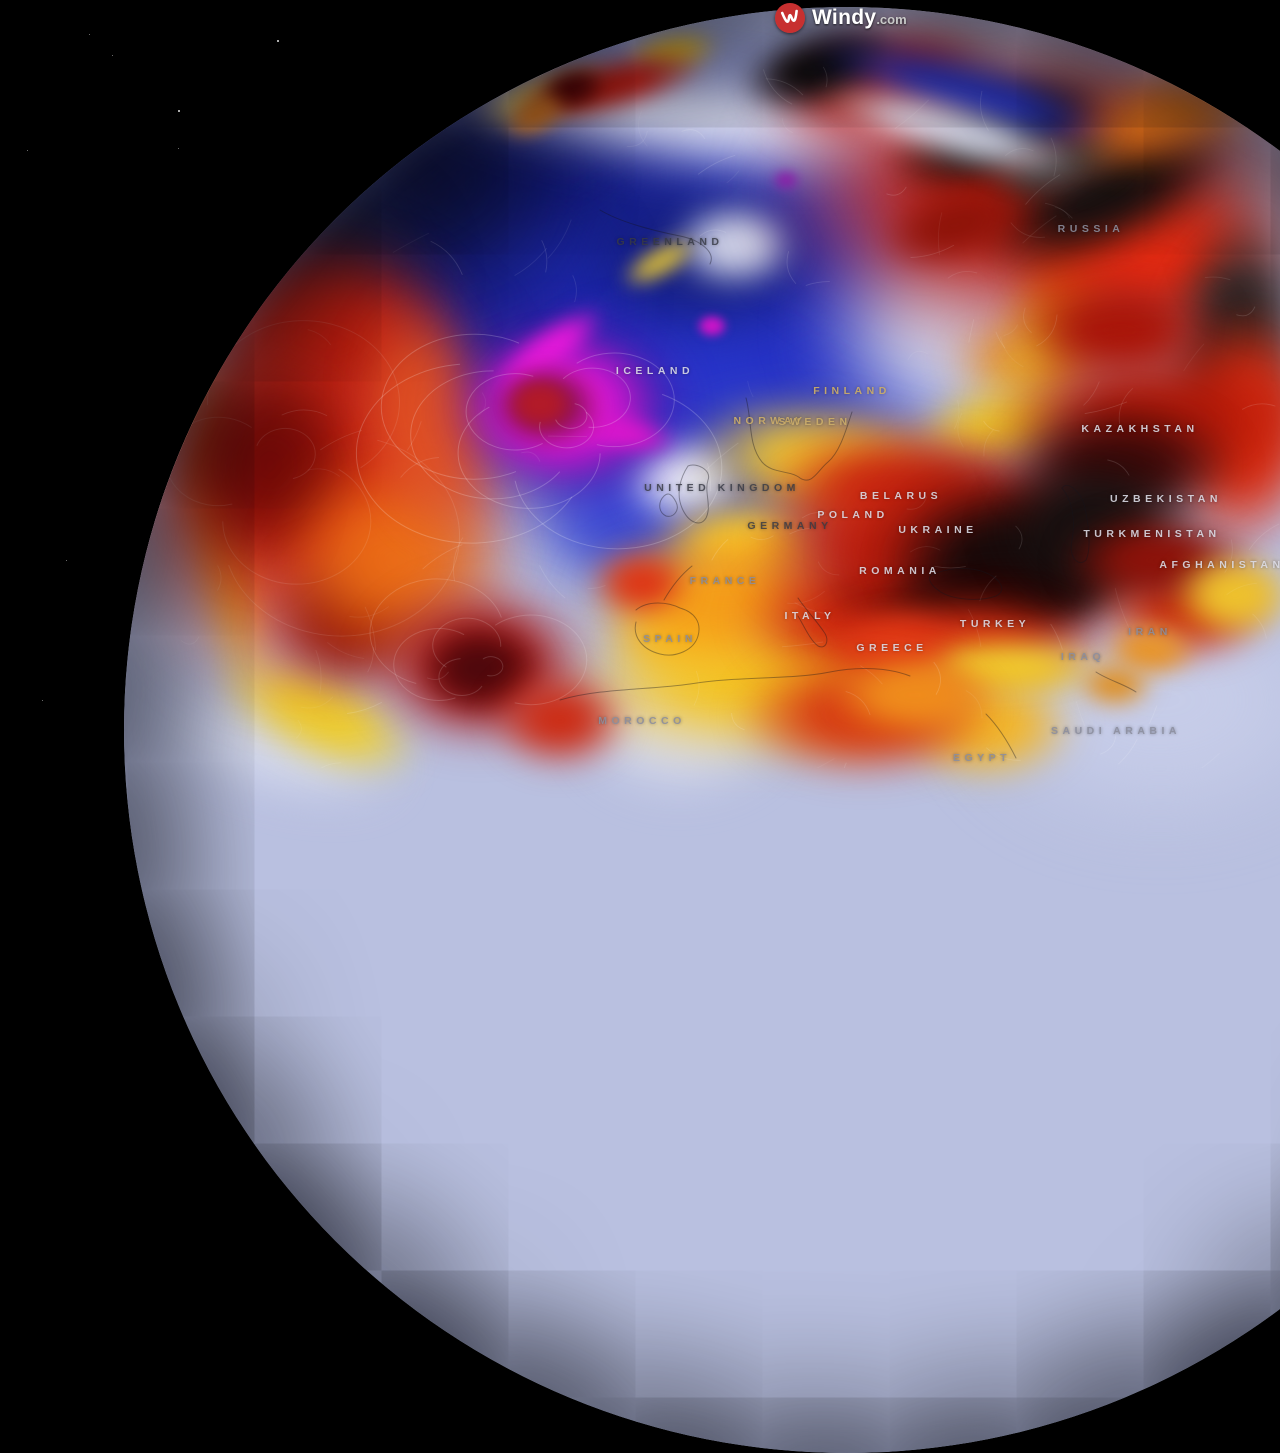 The image size is (1280, 1453). I want to click on windy-logo: Windy.com, so click(841, 18).